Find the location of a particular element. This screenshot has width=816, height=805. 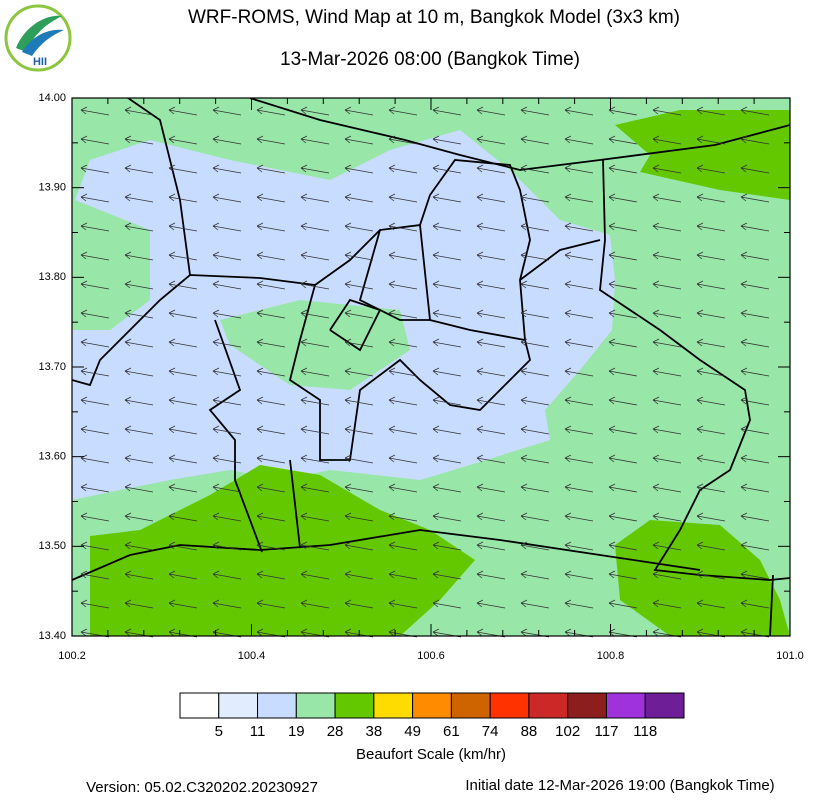

legend-level: 88 is located at coordinates (529, 731).